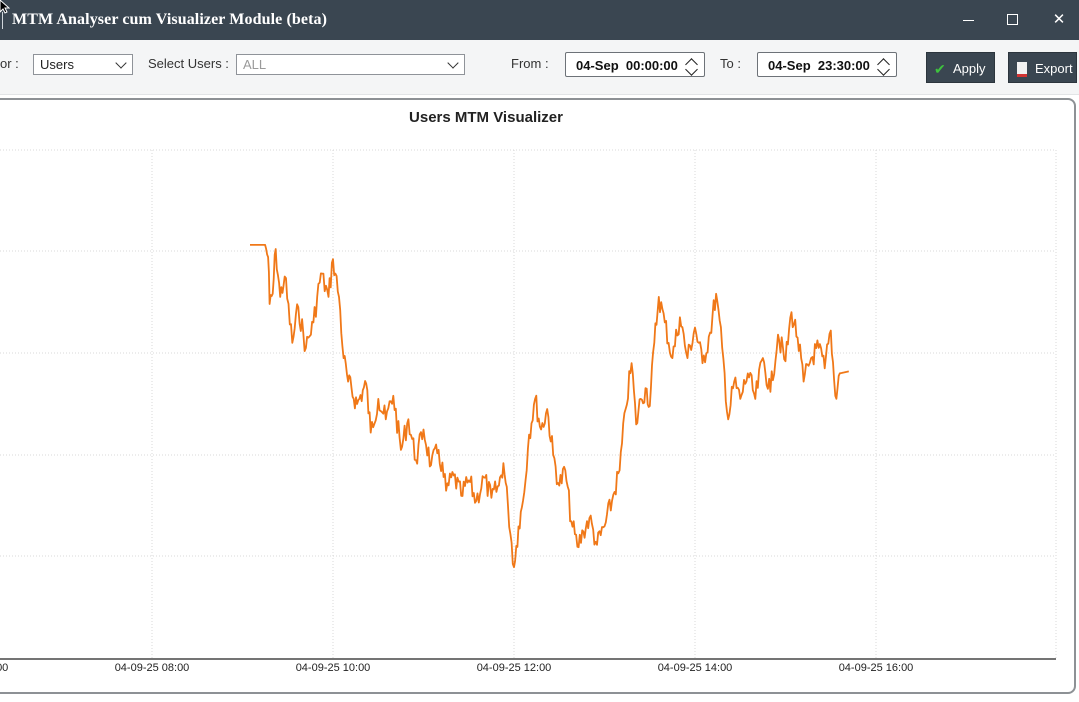 This screenshot has width=1079, height=702. What do you see at coordinates (1054, 68) in the screenshot?
I see `export-button-label: Export` at bounding box center [1054, 68].